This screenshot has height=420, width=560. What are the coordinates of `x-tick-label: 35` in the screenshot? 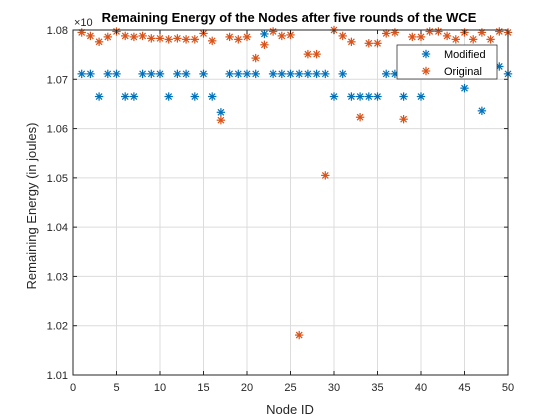 It's located at (377, 388).